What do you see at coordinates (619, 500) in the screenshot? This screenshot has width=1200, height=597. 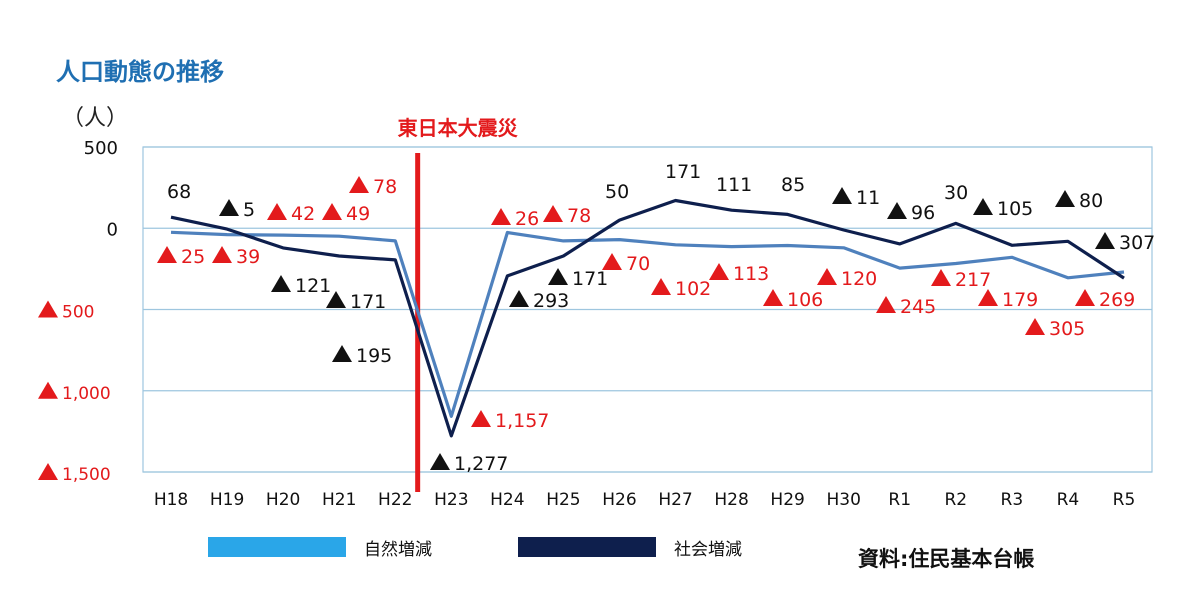 I see `x-tick-label: H26` at bounding box center [619, 500].